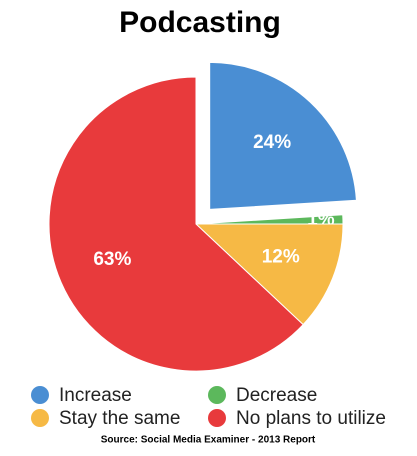 This screenshot has height=456, width=417. What do you see at coordinates (119, 418) in the screenshot?
I see `legend-label: Stay the same` at bounding box center [119, 418].